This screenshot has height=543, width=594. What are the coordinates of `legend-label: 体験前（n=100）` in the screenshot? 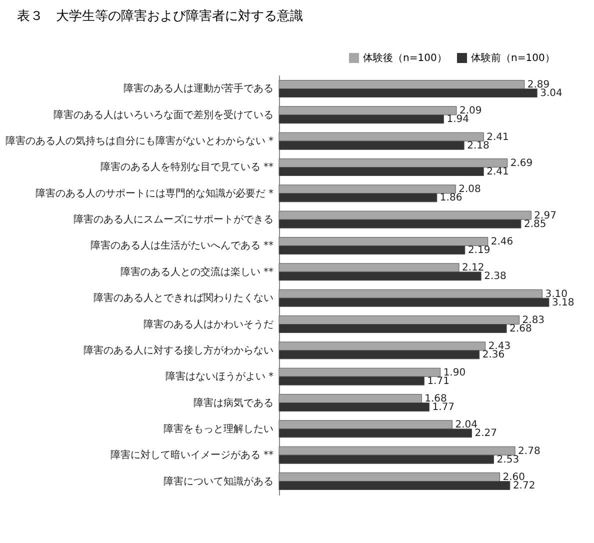 It's located at (513, 58).